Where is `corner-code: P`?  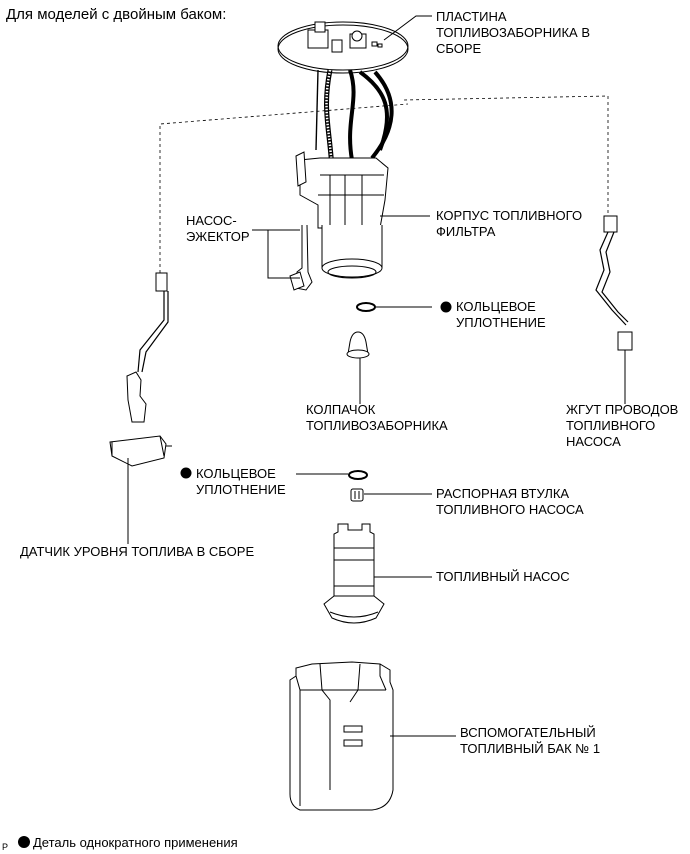
corner-code: P is located at coordinates (5, 847).